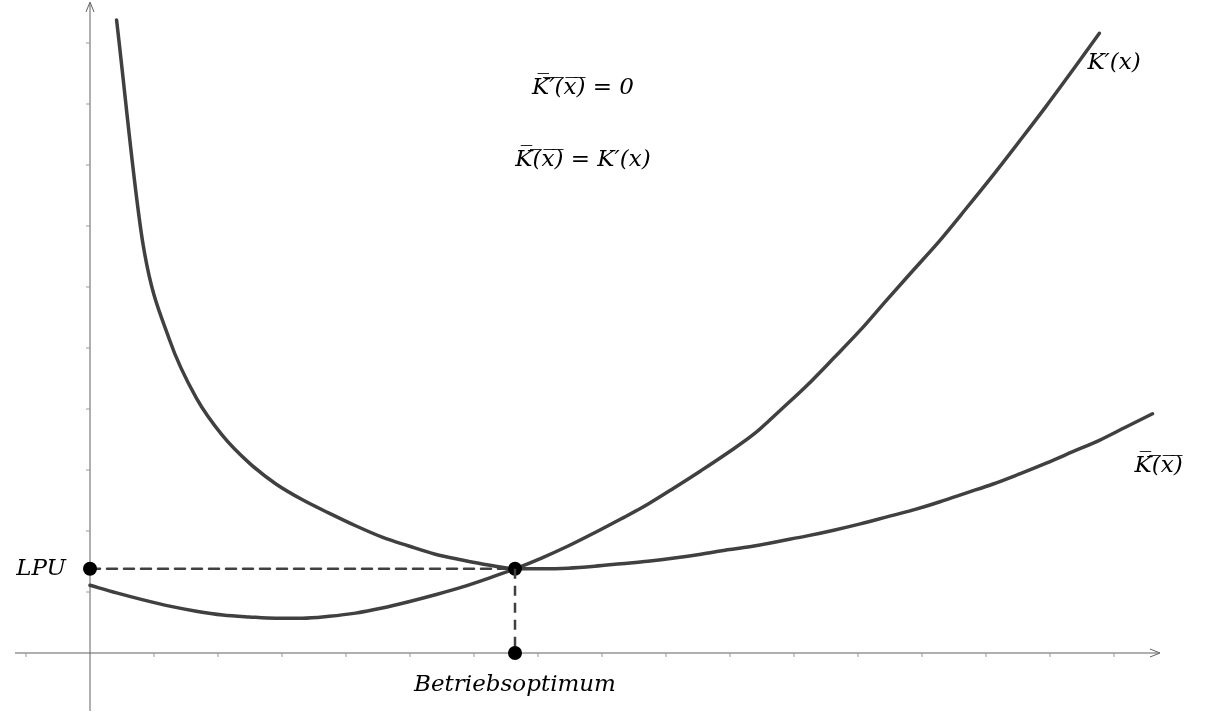 Image resolution: width=1210 pixels, height=712 pixels. What do you see at coordinates (41, 566) in the screenshot?
I see `series-label: LPU` at bounding box center [41, 566].